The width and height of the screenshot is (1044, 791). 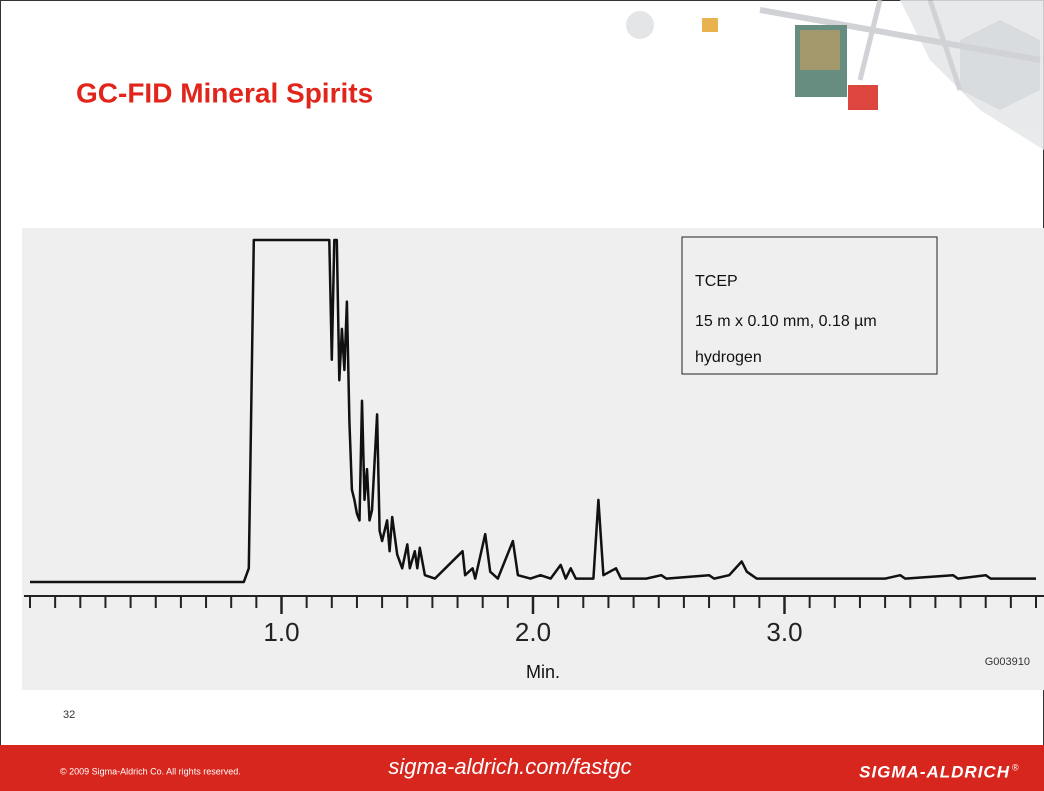 I want to click on legend-box, so click(x=809, y=305).